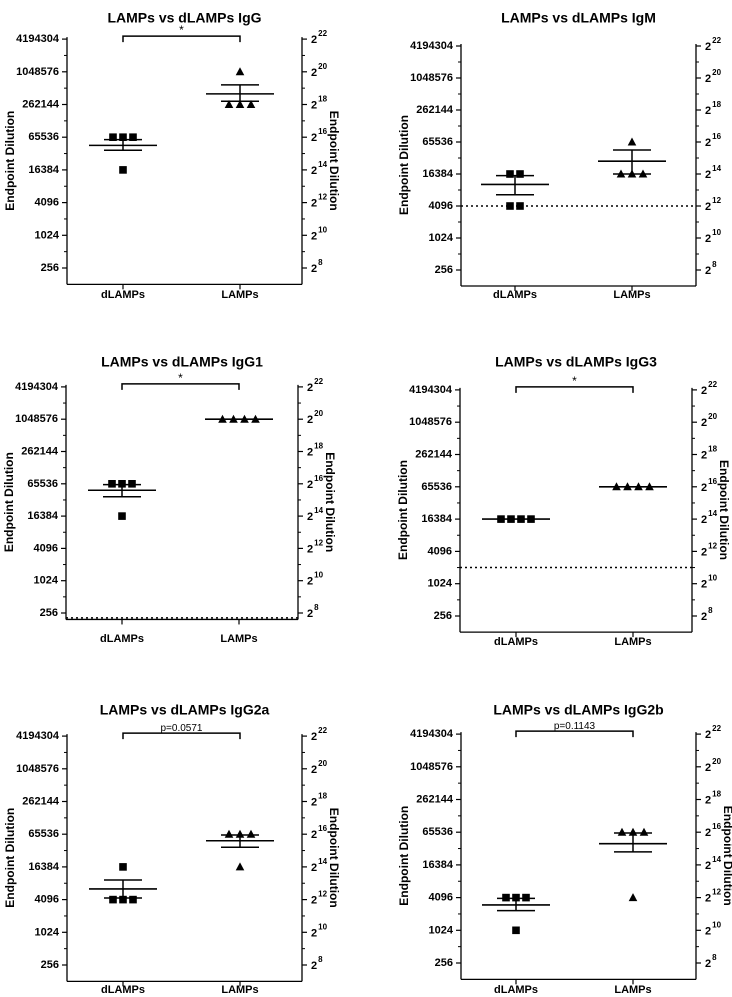  Describe the element at coordinates (576, 361) in the screenshot. I see `chart-title: LAMPs vs dLAMPs IgG3` at that location.